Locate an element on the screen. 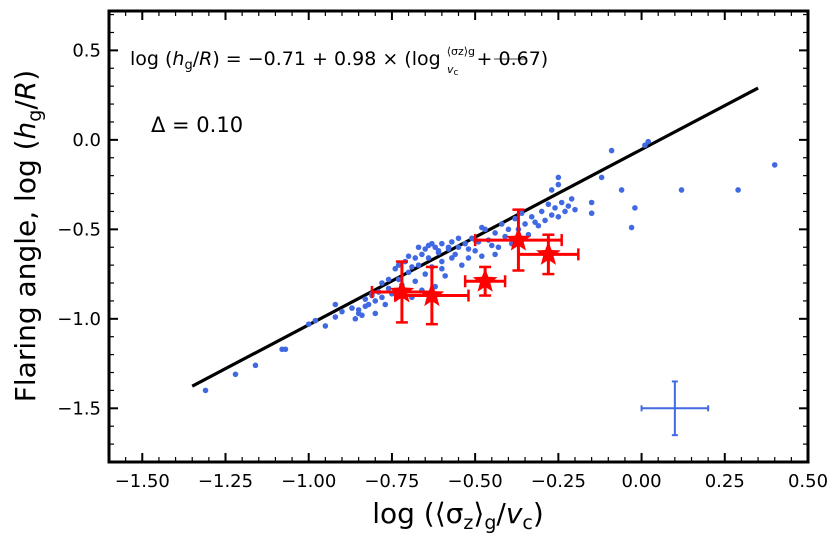  y-tick-label: 0.0 is located at coordinates (86, 140).